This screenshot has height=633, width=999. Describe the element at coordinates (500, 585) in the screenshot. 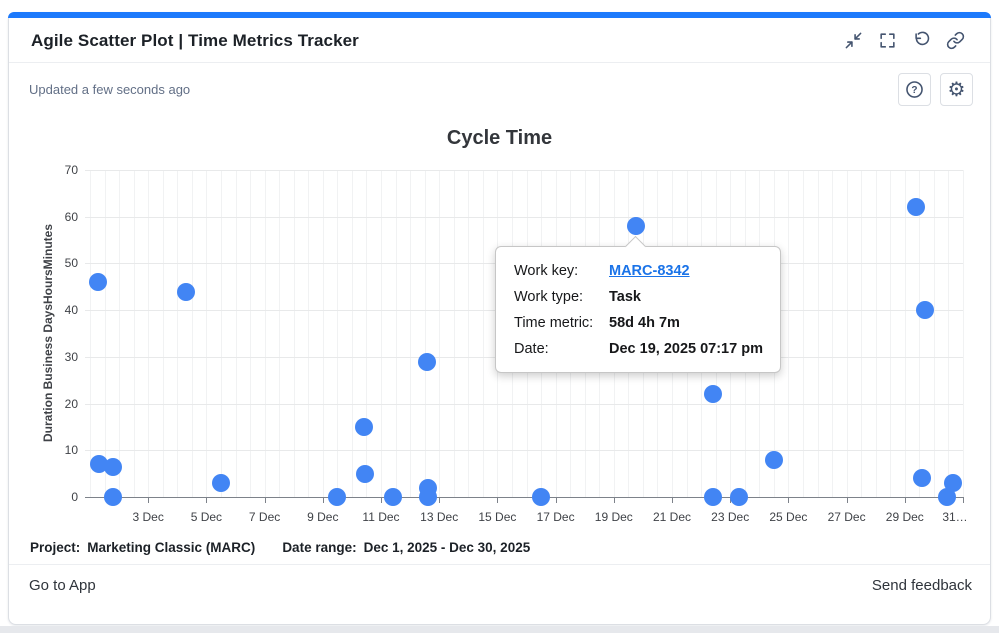

I see `footer: Go to App Send feedback` at that location.